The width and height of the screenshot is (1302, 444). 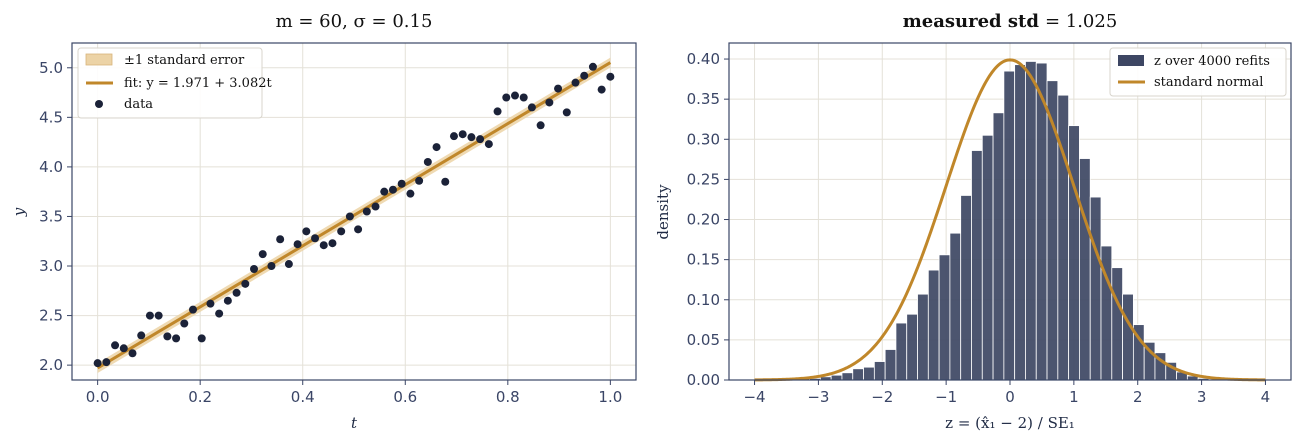 What do you see at coordinates (19, 212) in the screenshot?
I see `left-y-axis-label: y` at bounding box center [19, 212].